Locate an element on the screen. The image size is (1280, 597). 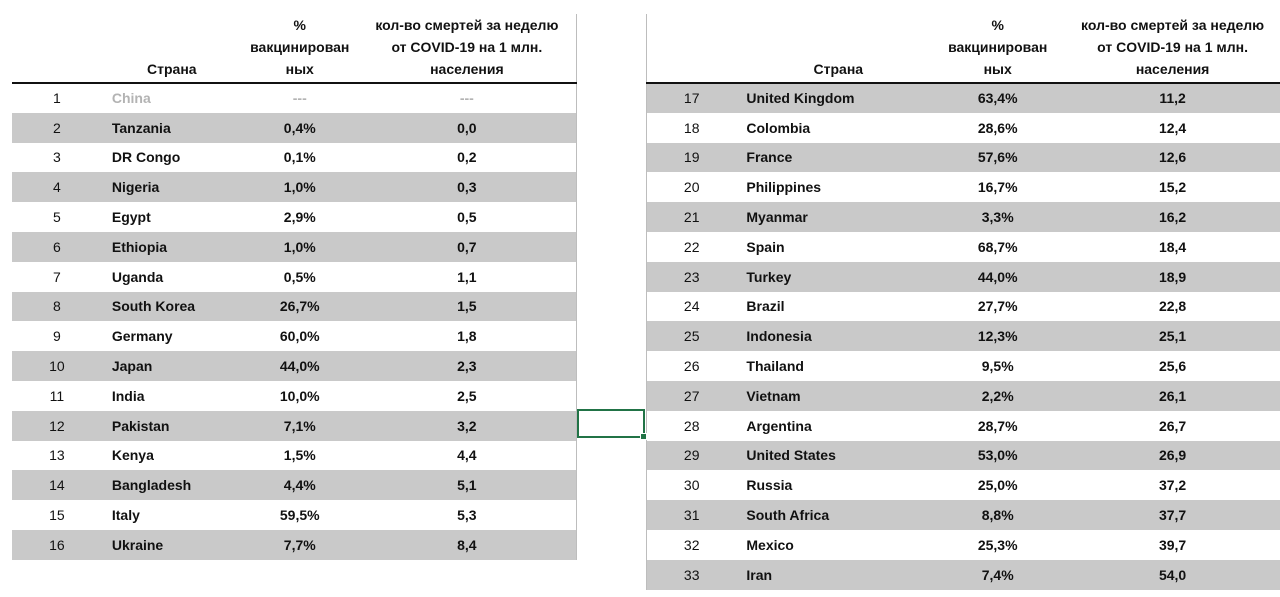
rank-cell: 10 is located at coordinates (57, 366).